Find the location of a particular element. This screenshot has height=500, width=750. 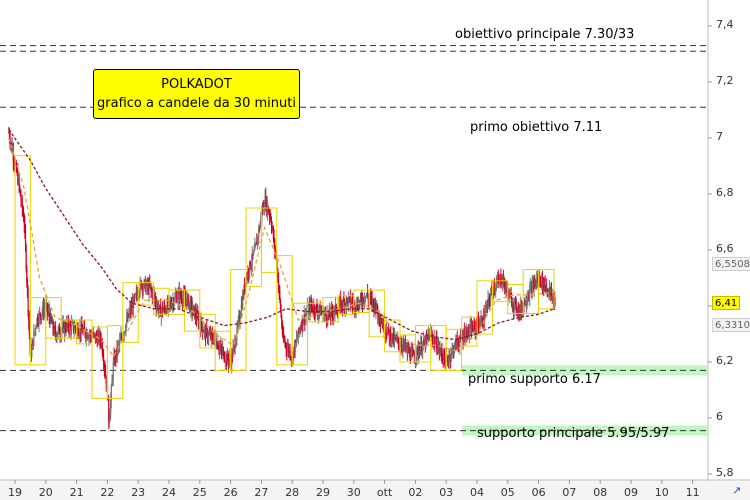

price-tag: 6,3310 is located at coordinates (731, 325).